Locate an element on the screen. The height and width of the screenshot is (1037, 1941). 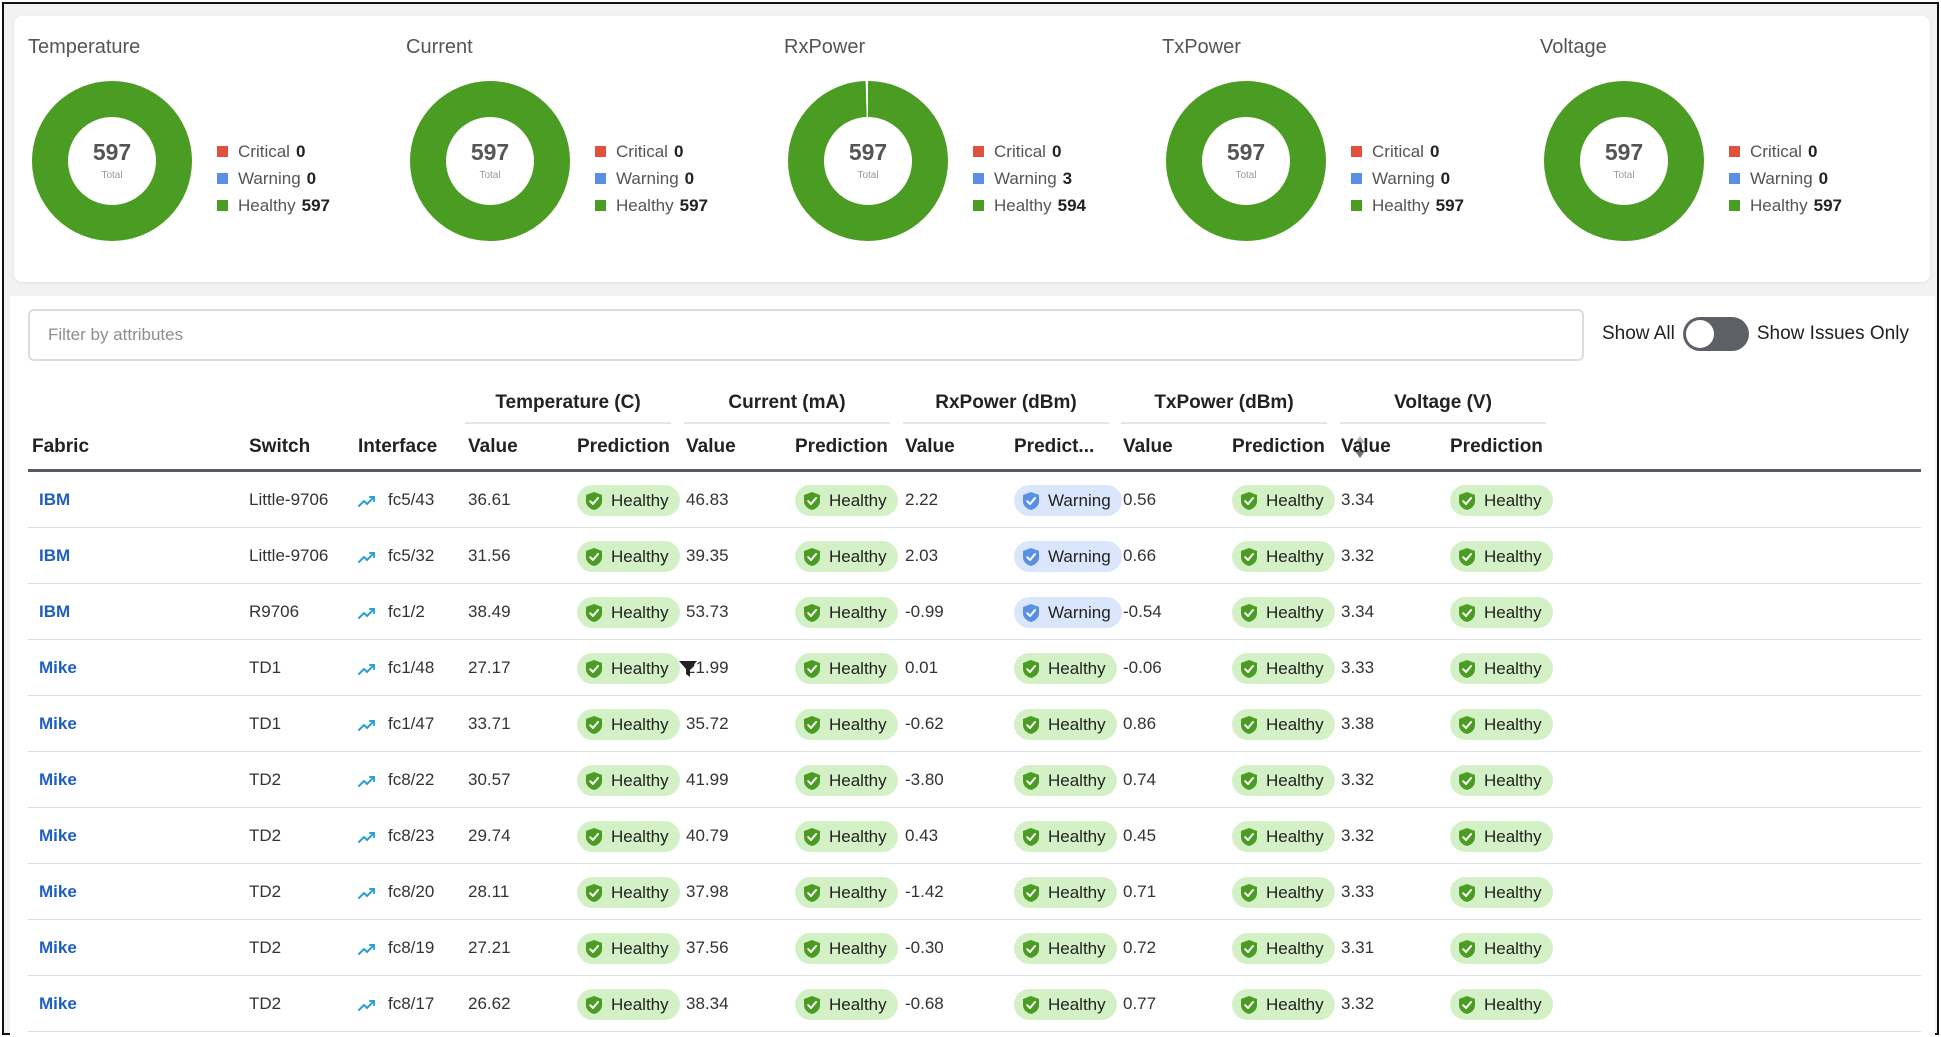
col-voltage-value: Value is located at coordinates (1366, 446).